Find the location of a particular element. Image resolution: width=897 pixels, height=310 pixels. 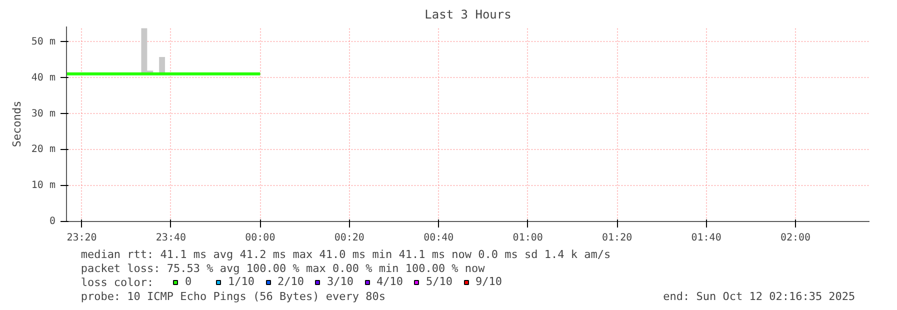

x-tick-label: 23:20 is located at coordinates (81, 238).